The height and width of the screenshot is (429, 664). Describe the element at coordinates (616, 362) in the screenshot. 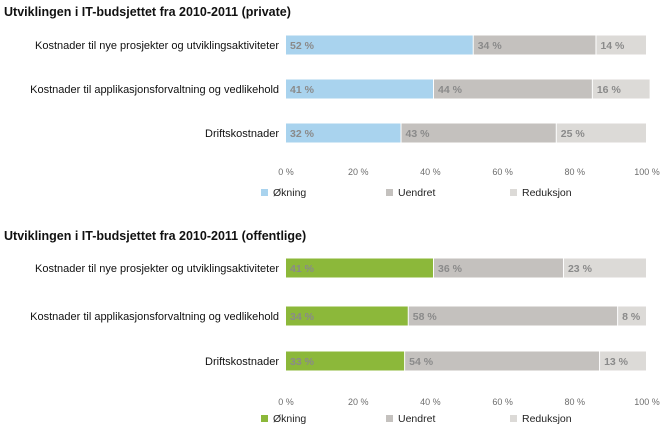

I see `data-label: 13 %` at that location.